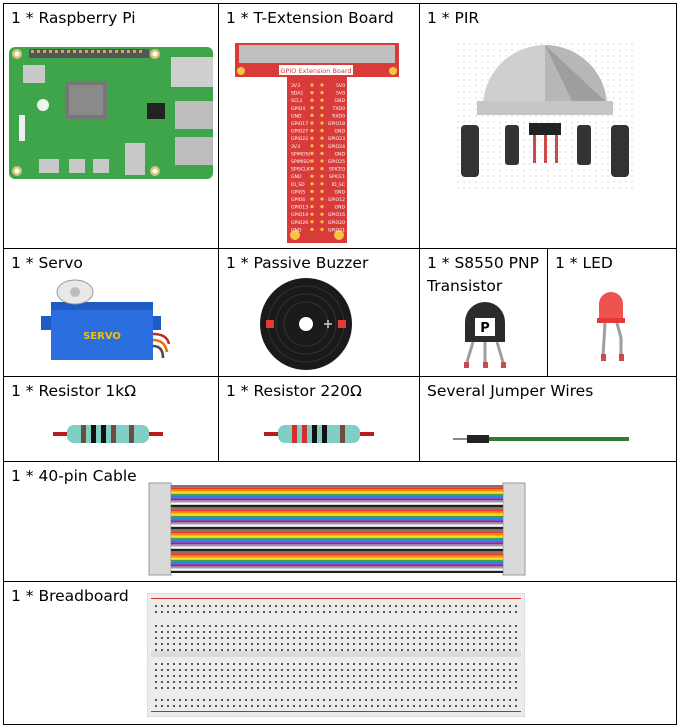  What do you see at coordinates (336, 200) in the screenshot?
I see `pin-label-right: GPIO12` at bounding box center [336, 200].